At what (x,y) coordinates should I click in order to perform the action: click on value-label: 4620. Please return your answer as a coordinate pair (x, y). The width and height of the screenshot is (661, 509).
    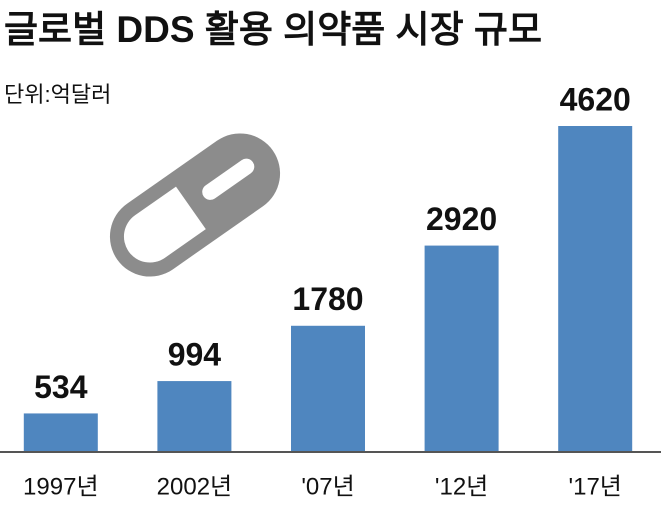
    Looking at the image, I should click on (595, 99).